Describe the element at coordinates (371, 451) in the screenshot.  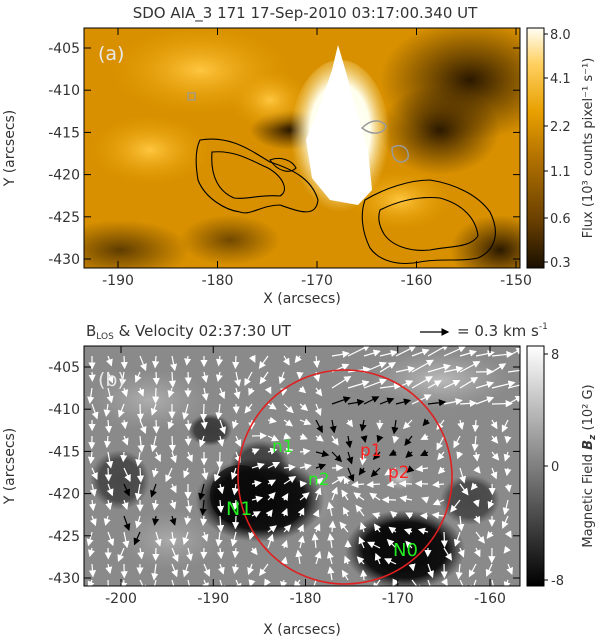
I see `region-label-p1: p1` at that location.